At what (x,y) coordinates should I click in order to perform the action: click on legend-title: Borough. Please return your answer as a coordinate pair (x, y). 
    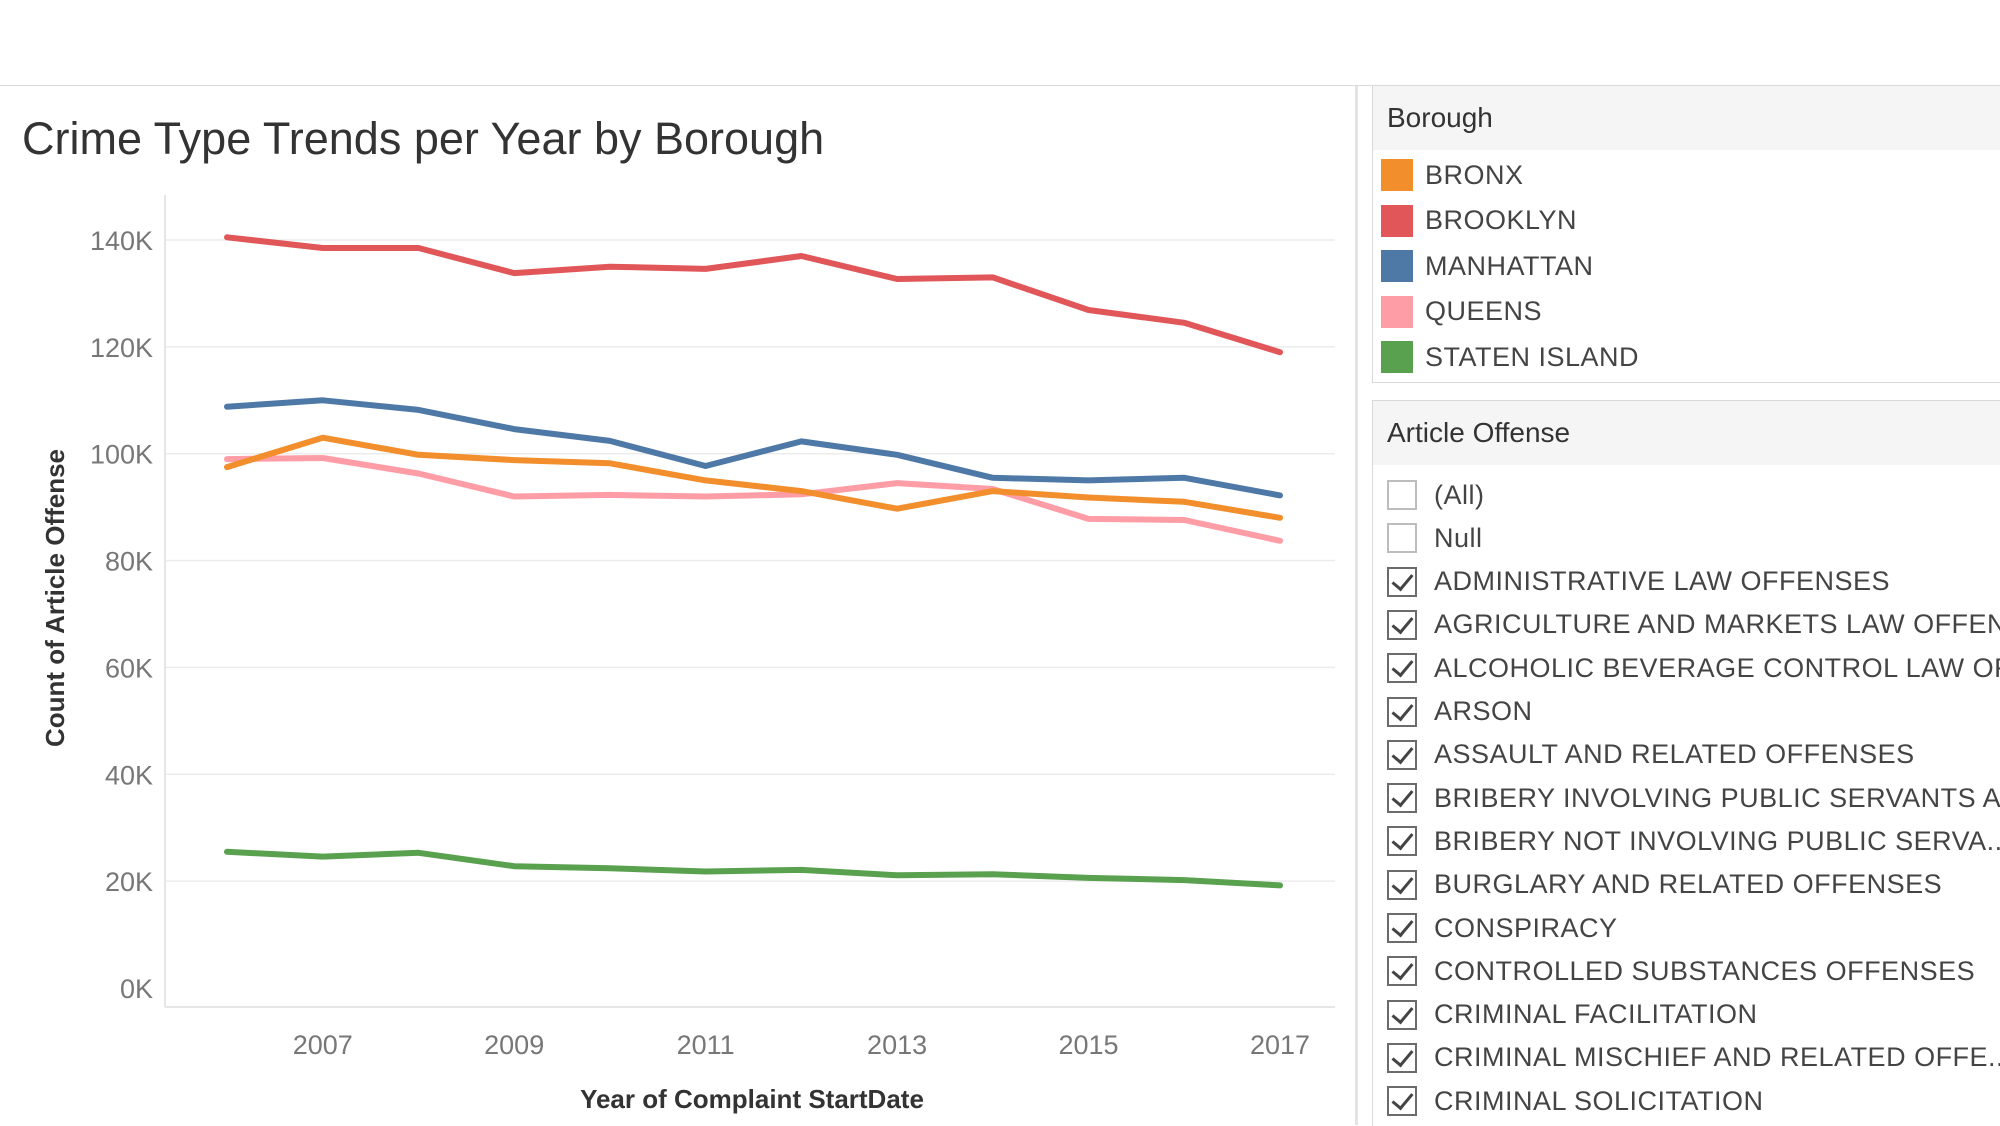
    Looking at the image, I should click on (1686, 118).